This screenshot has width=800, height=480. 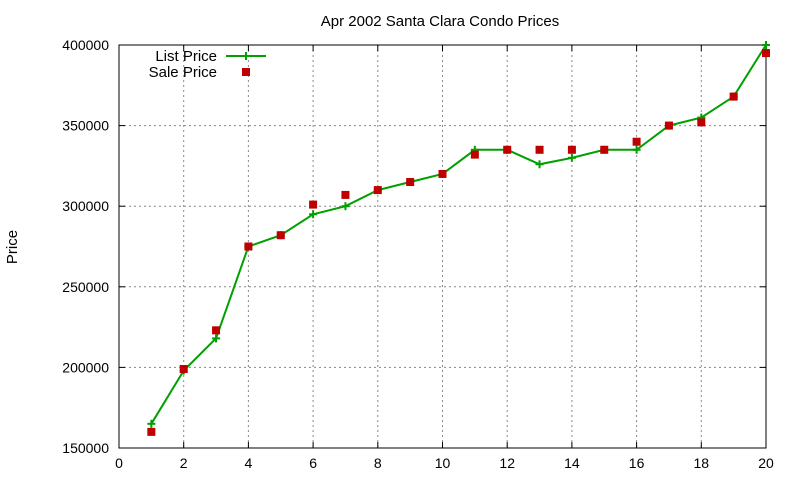 I want to click on x-tick-label: 2, so click(x=184, y=463).